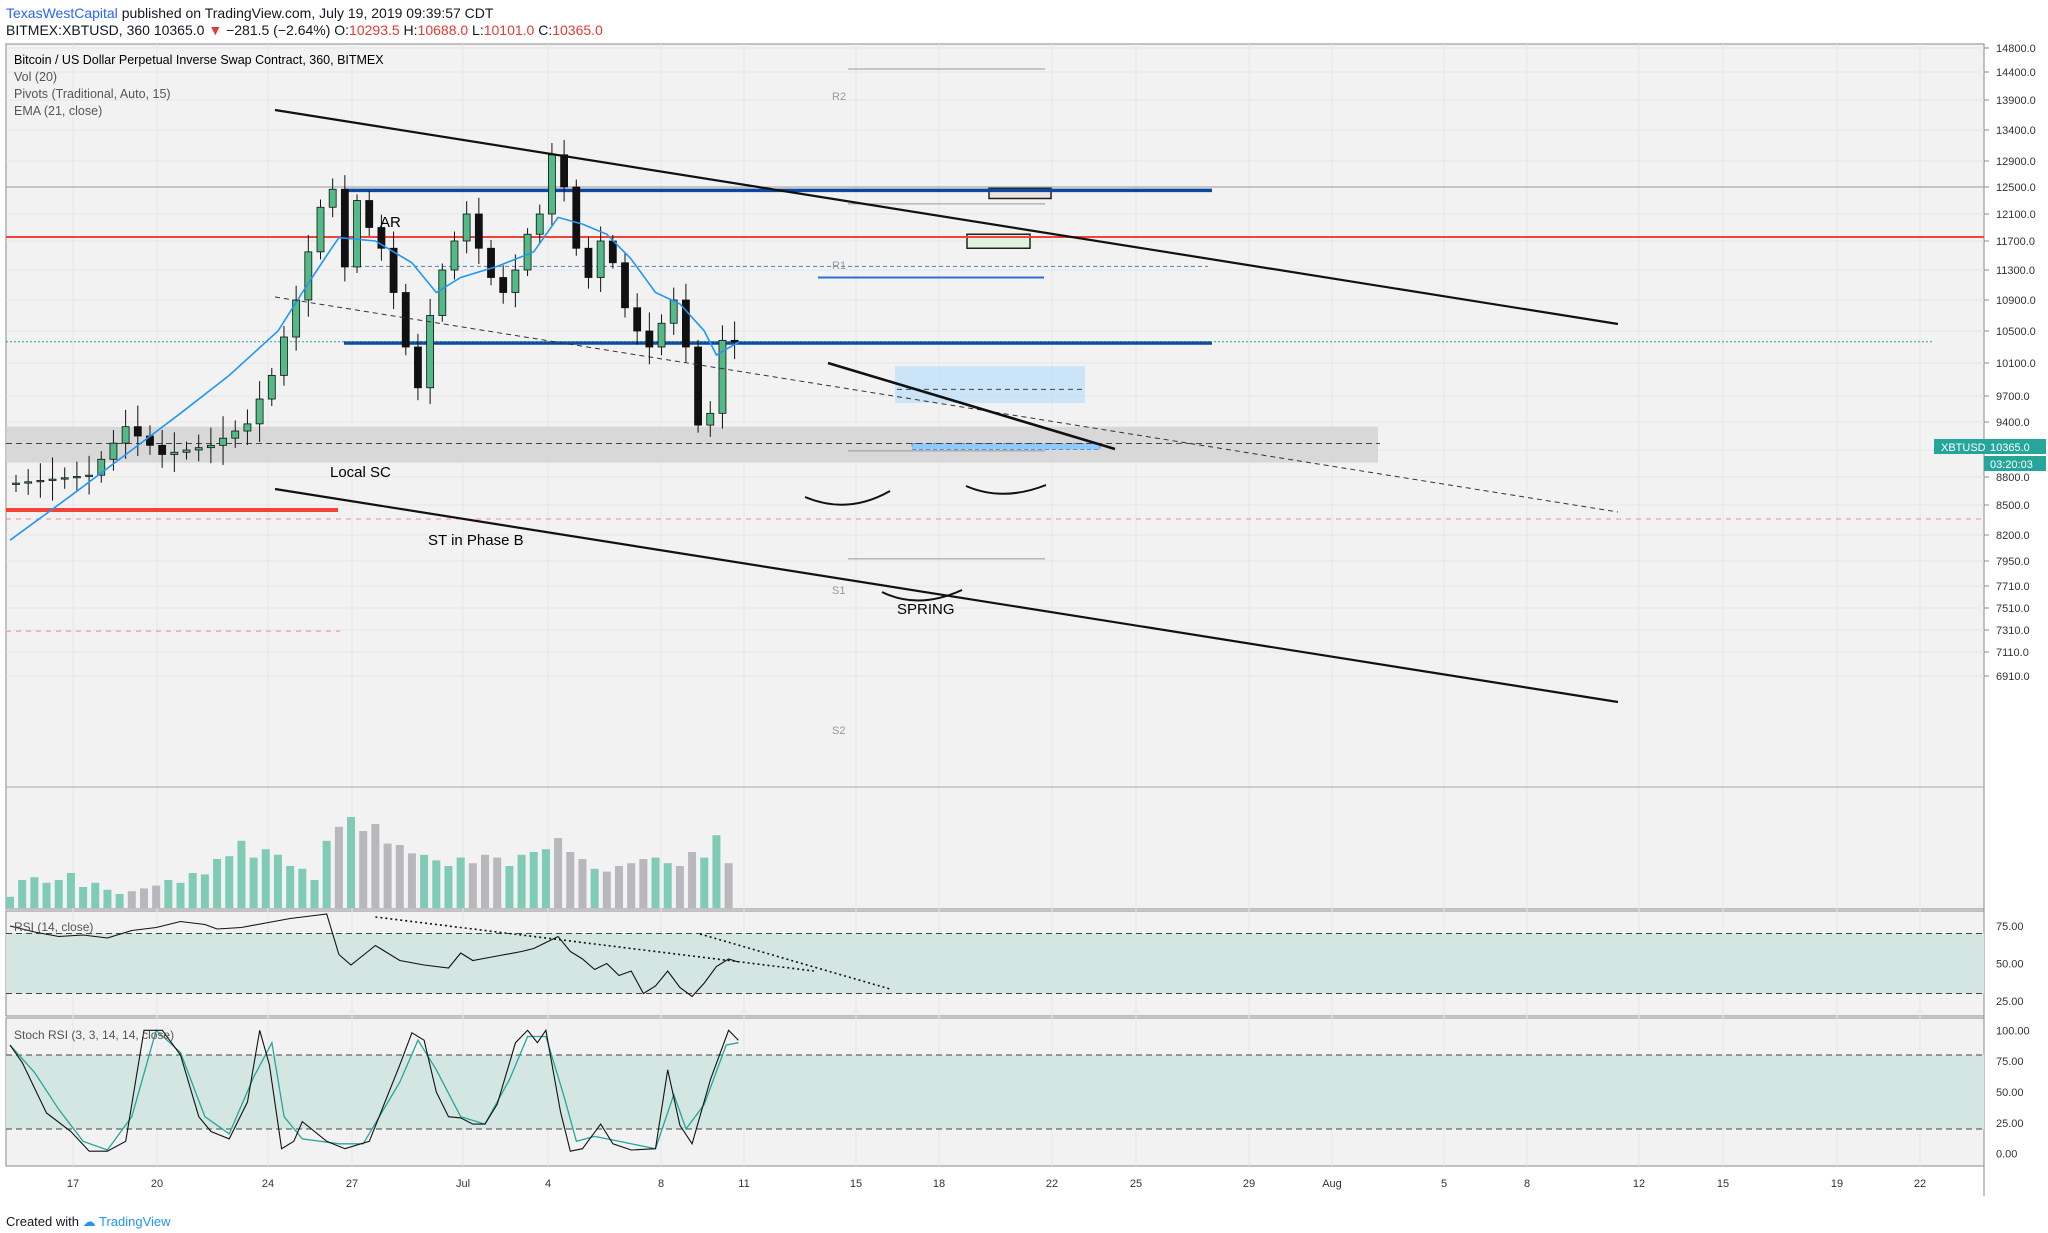  I want to click on time-tick-label: 29, so click(1249, 1184).